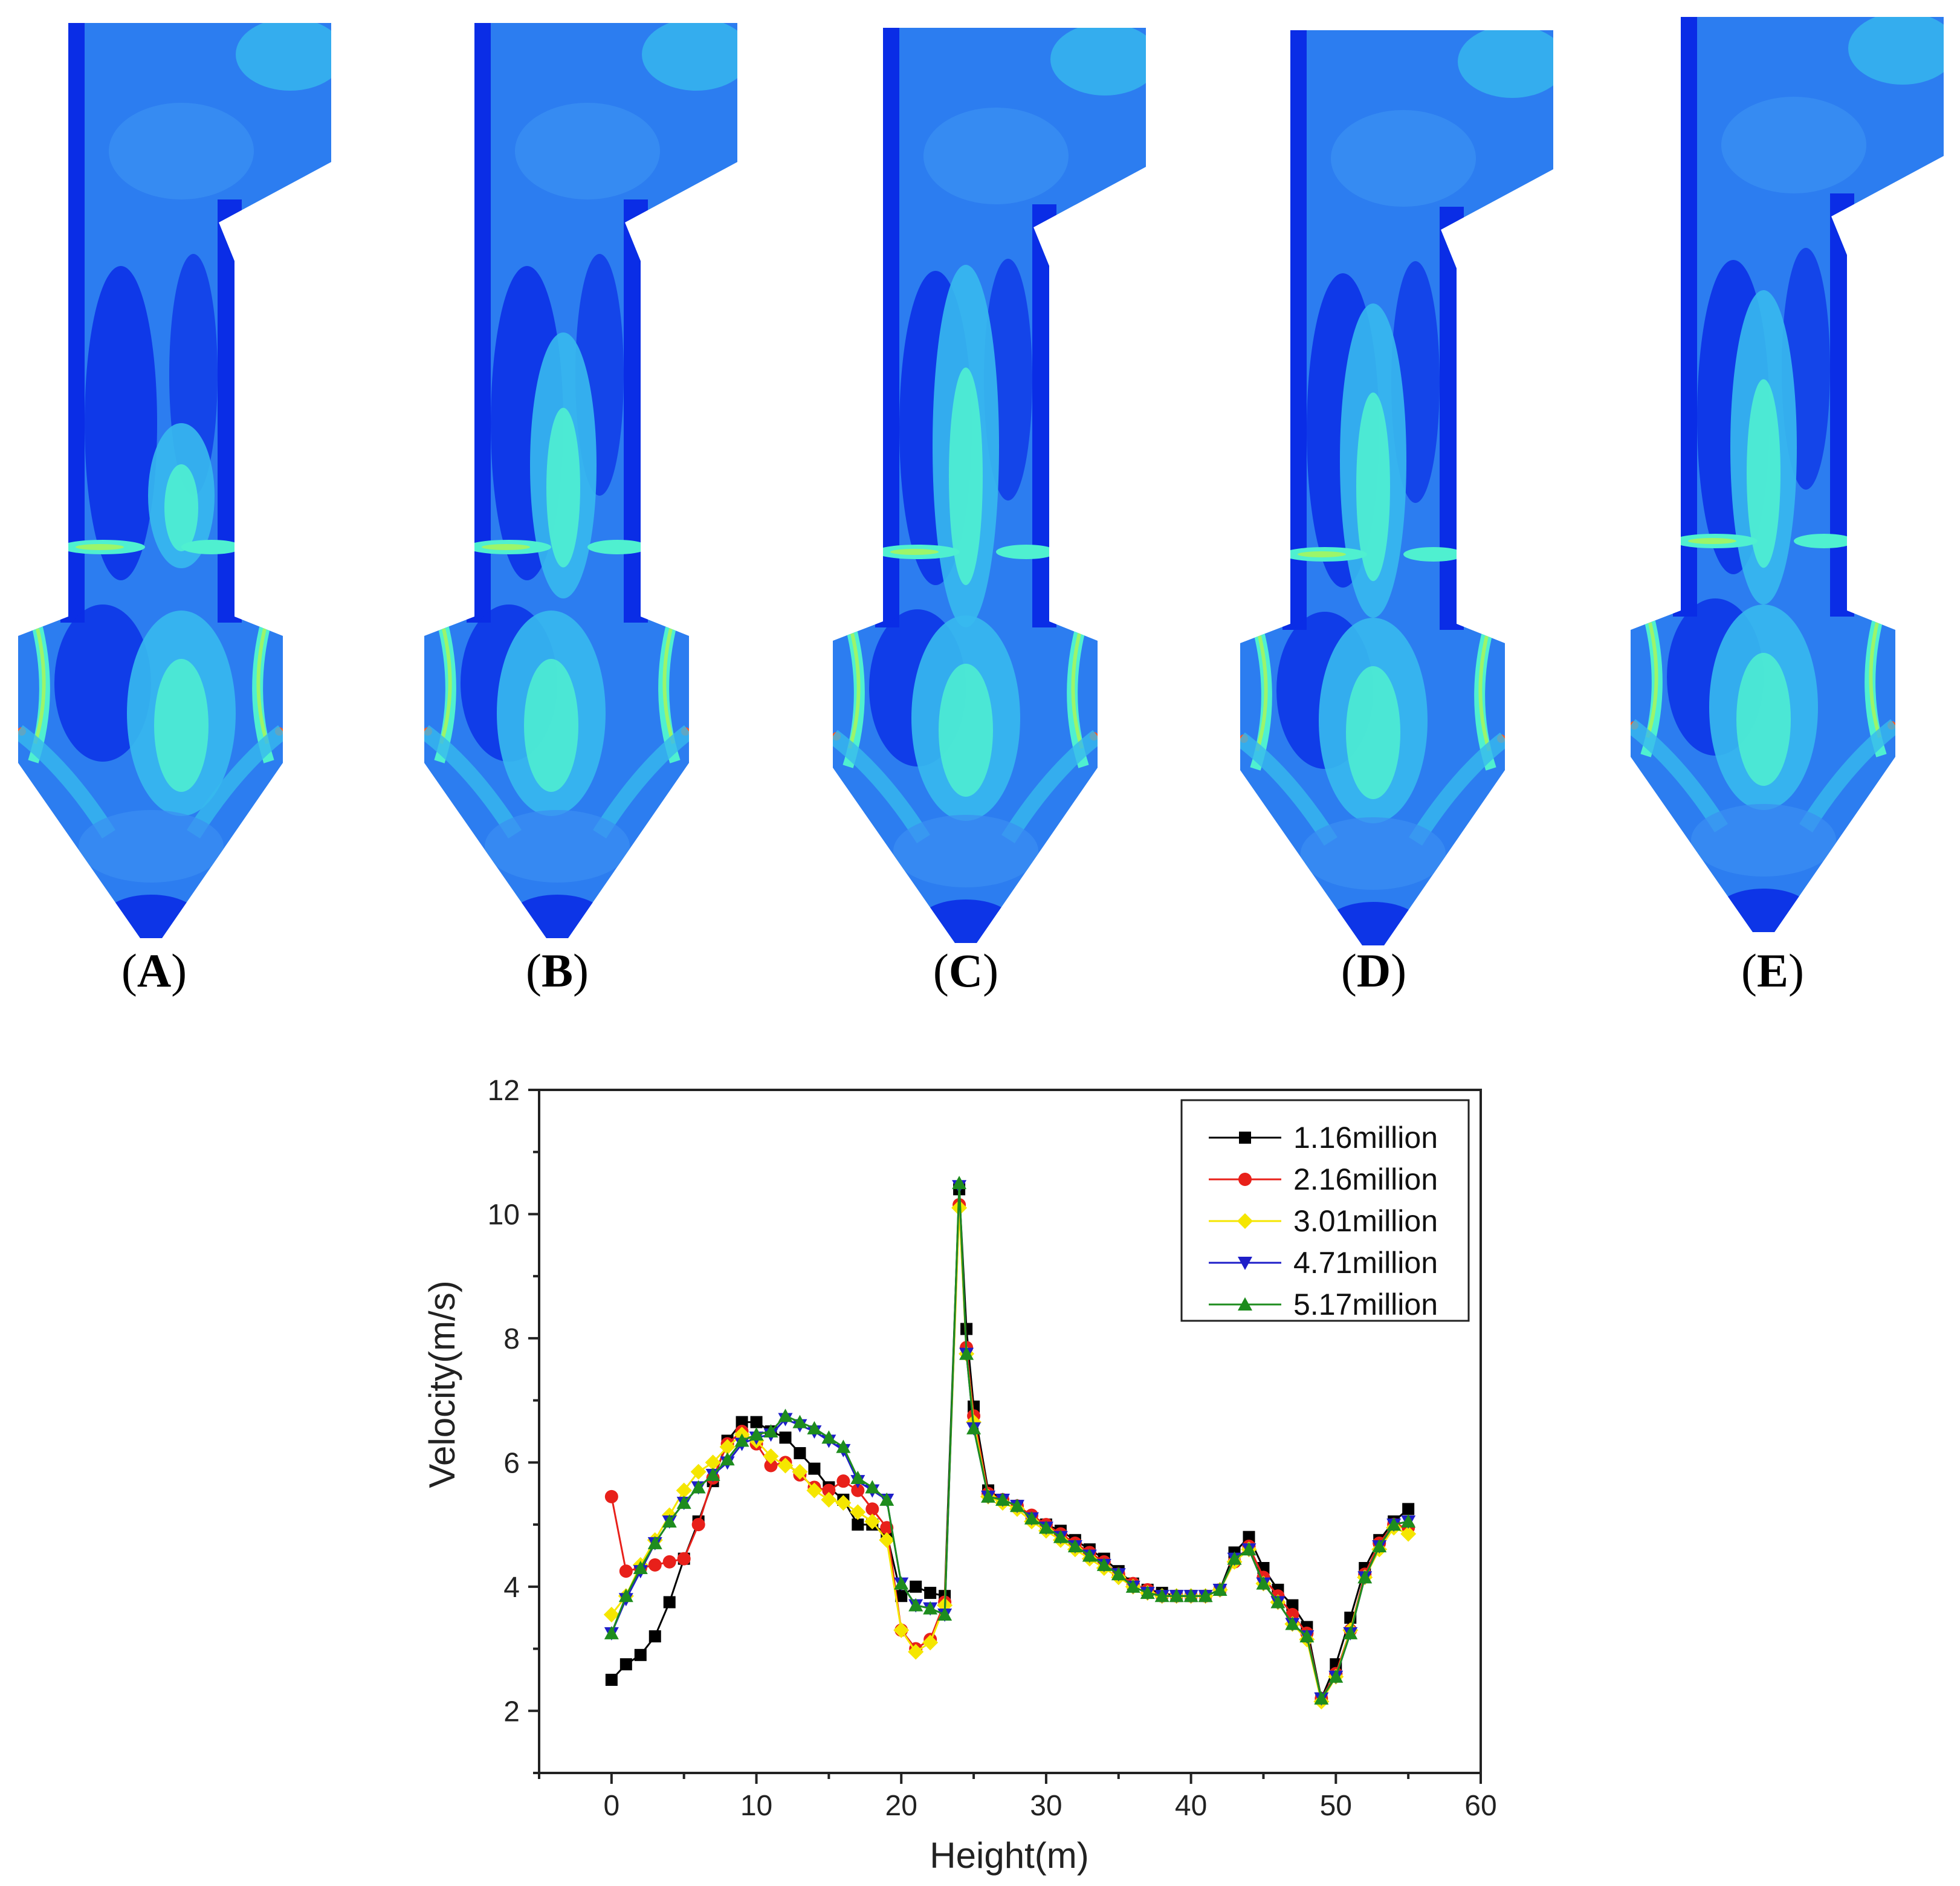 Image resolution: width=1960 pixels, height=1886 pixels. What do you see at coordinates (611, 1806) in the screenshot?
I see `x-tick-label: 0` at bounding box center [611, 1806].